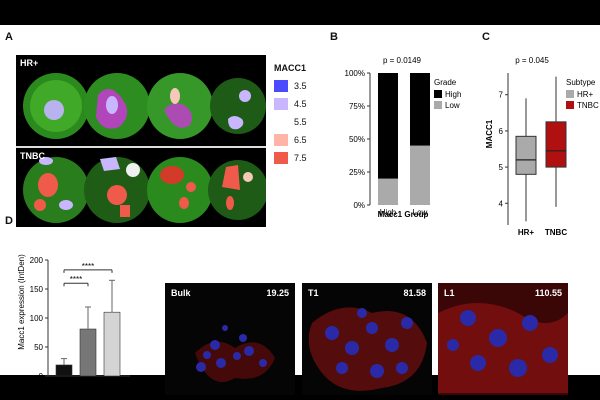 This screenshot has width=600, height=400. I want to click on y-tick-label: 100, so click(37, 318).